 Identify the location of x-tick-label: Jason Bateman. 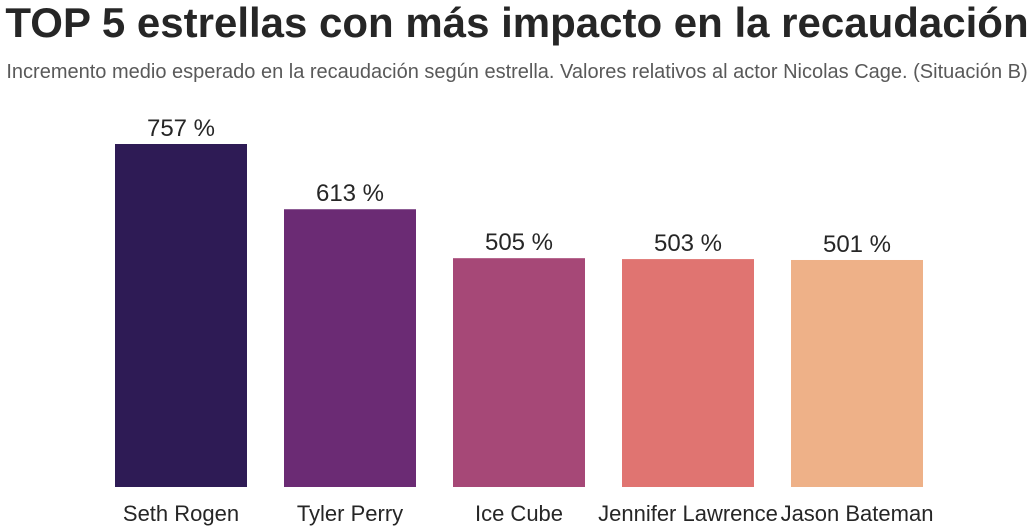
(857, 513).